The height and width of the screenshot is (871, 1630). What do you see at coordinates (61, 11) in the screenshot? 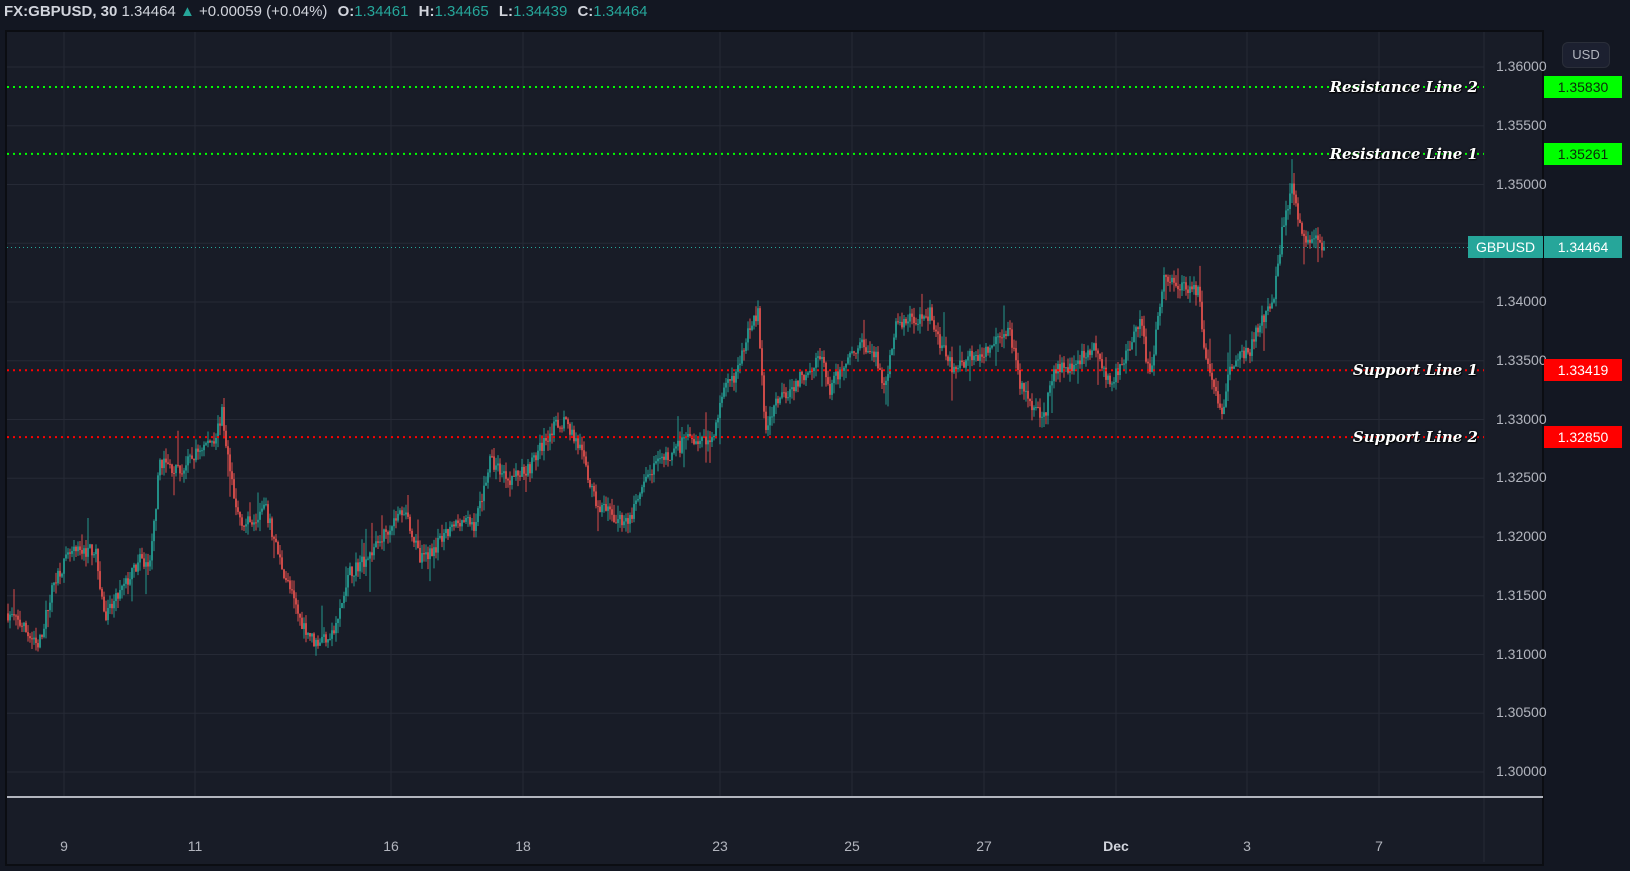
I see `symbol-title: FX:GBPUSD, 30` at bounding box center [61, 11].